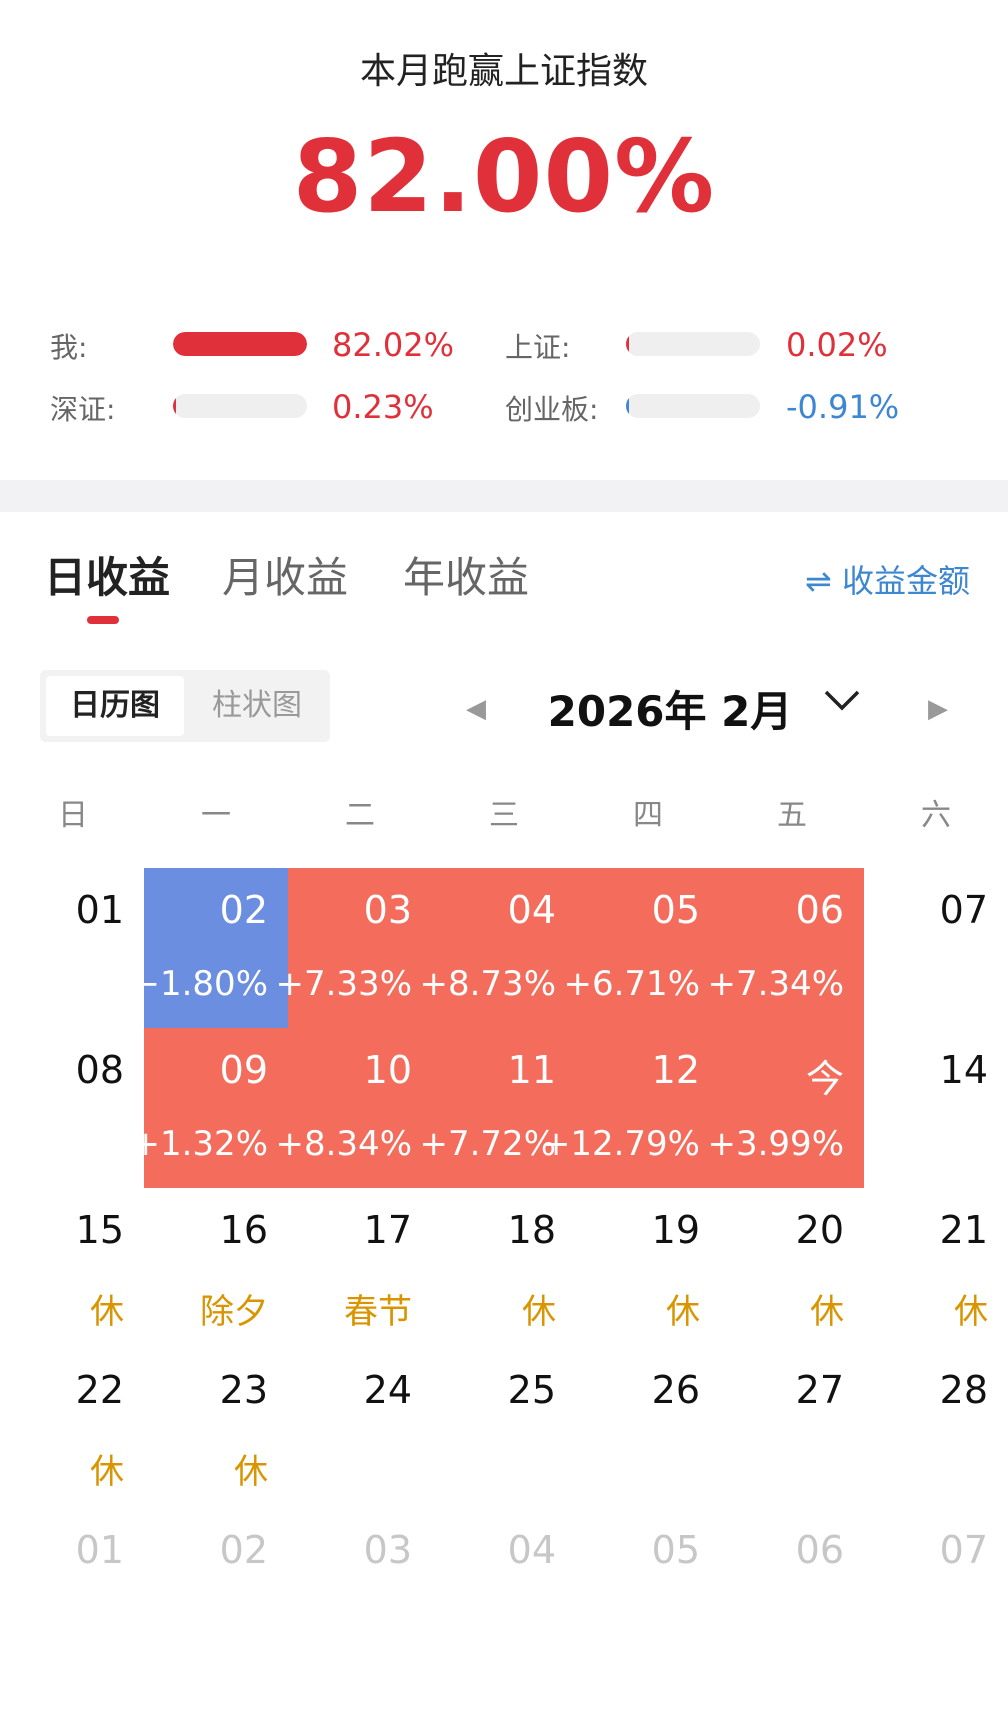  What do you see at coordinates (86, 1108) in the screenshot?
I see `calendar-day-cell: 08` at bounding box center [86, 1108].